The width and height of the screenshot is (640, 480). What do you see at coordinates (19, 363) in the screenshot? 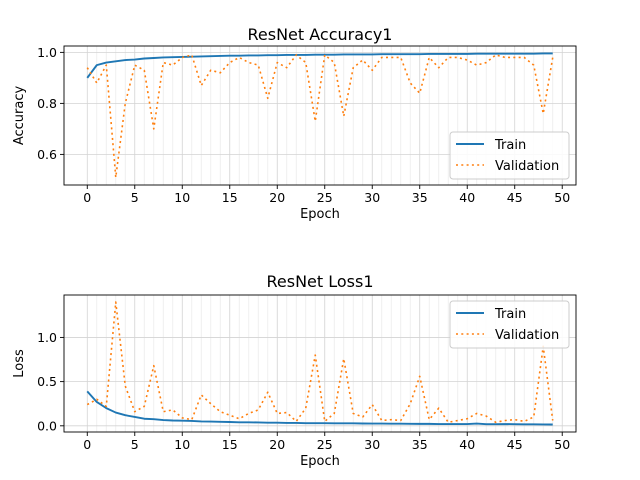
I see `y-axis-label: Loss` at bounding box center [19, 363].